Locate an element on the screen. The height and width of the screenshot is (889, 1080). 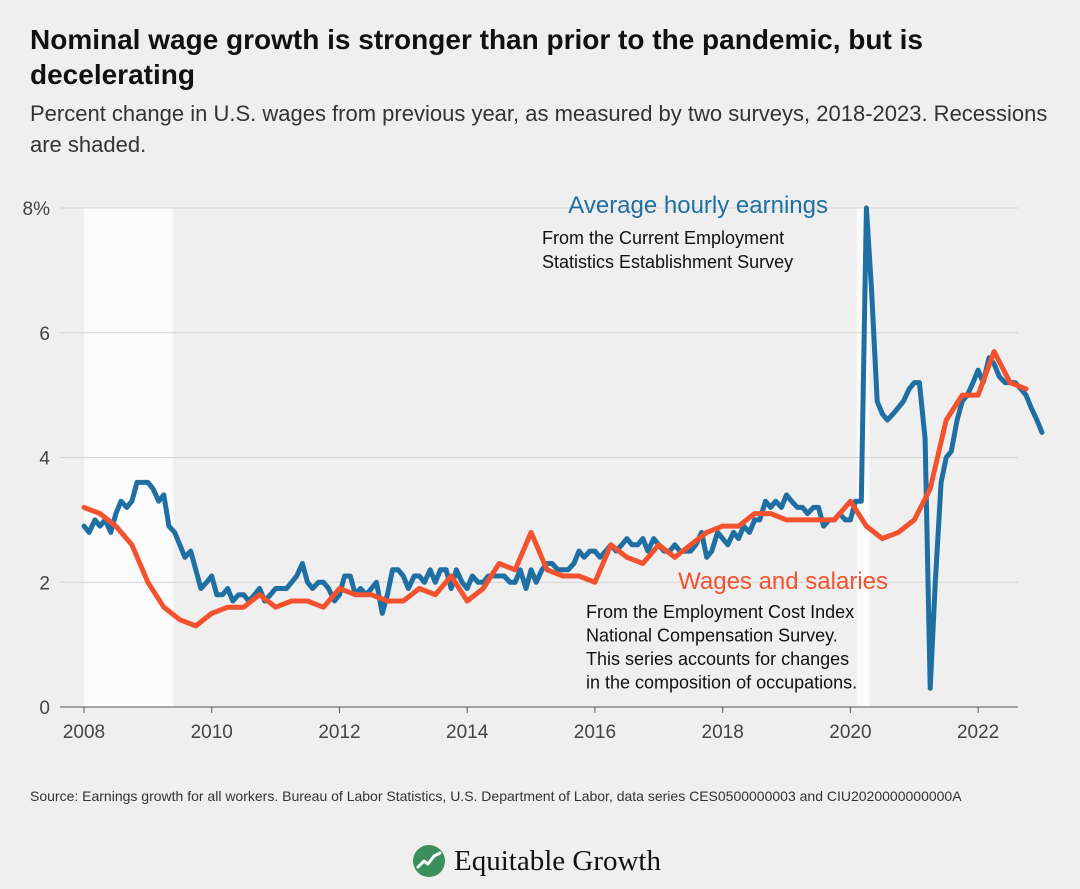
x-tick-label: 2012 is located at coordinates (339, 732).